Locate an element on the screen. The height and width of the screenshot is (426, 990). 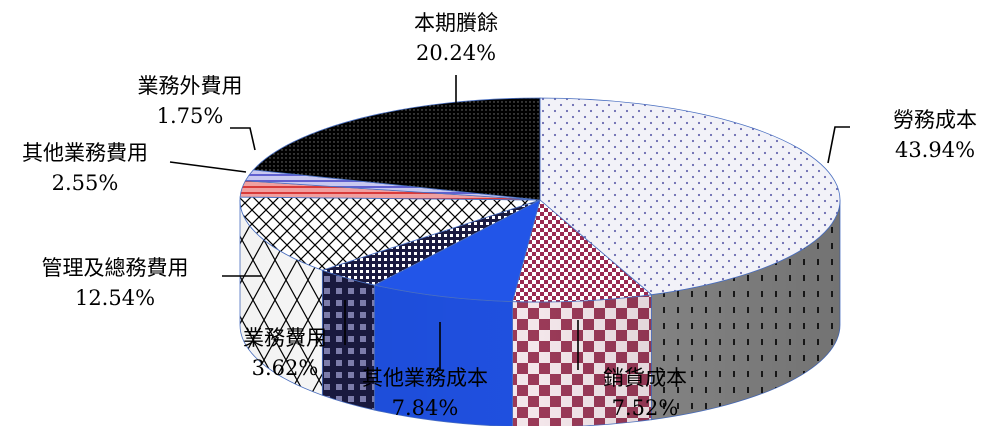
slice-name-label: 業務費用 is located at coordinates (285, 338).